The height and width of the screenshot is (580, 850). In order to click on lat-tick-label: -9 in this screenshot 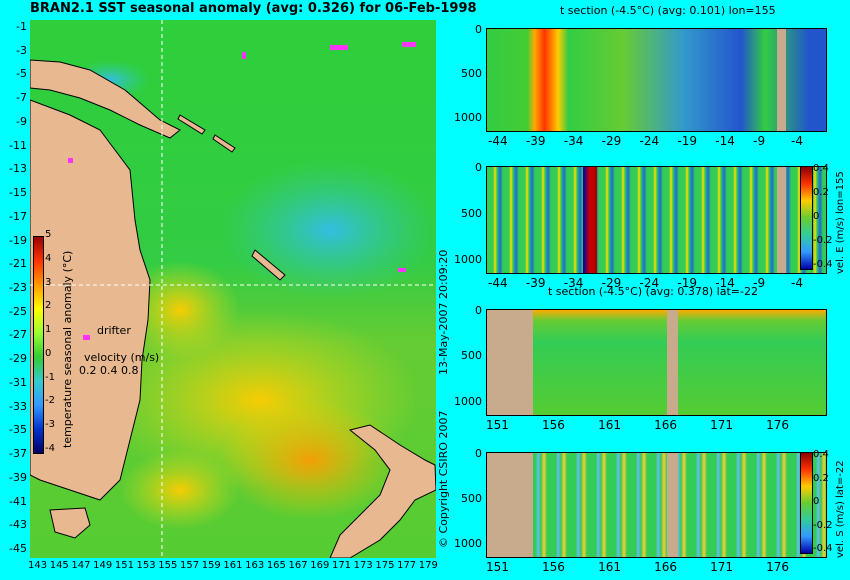, I will do `click(21, 121)`.